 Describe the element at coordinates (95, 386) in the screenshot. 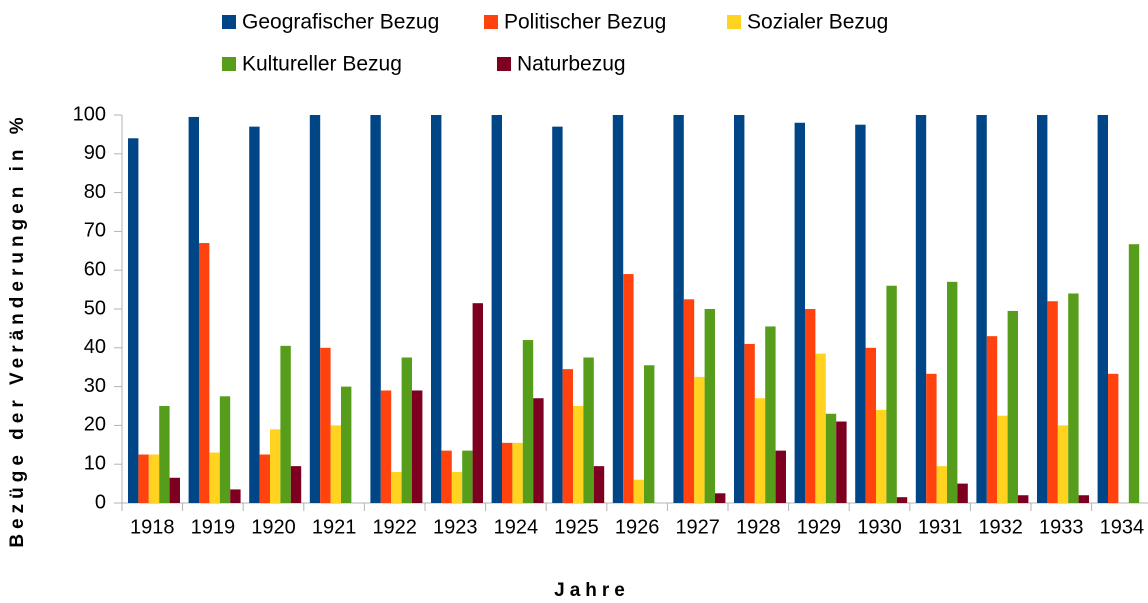

I see `y-tick-label: 30` at that location.